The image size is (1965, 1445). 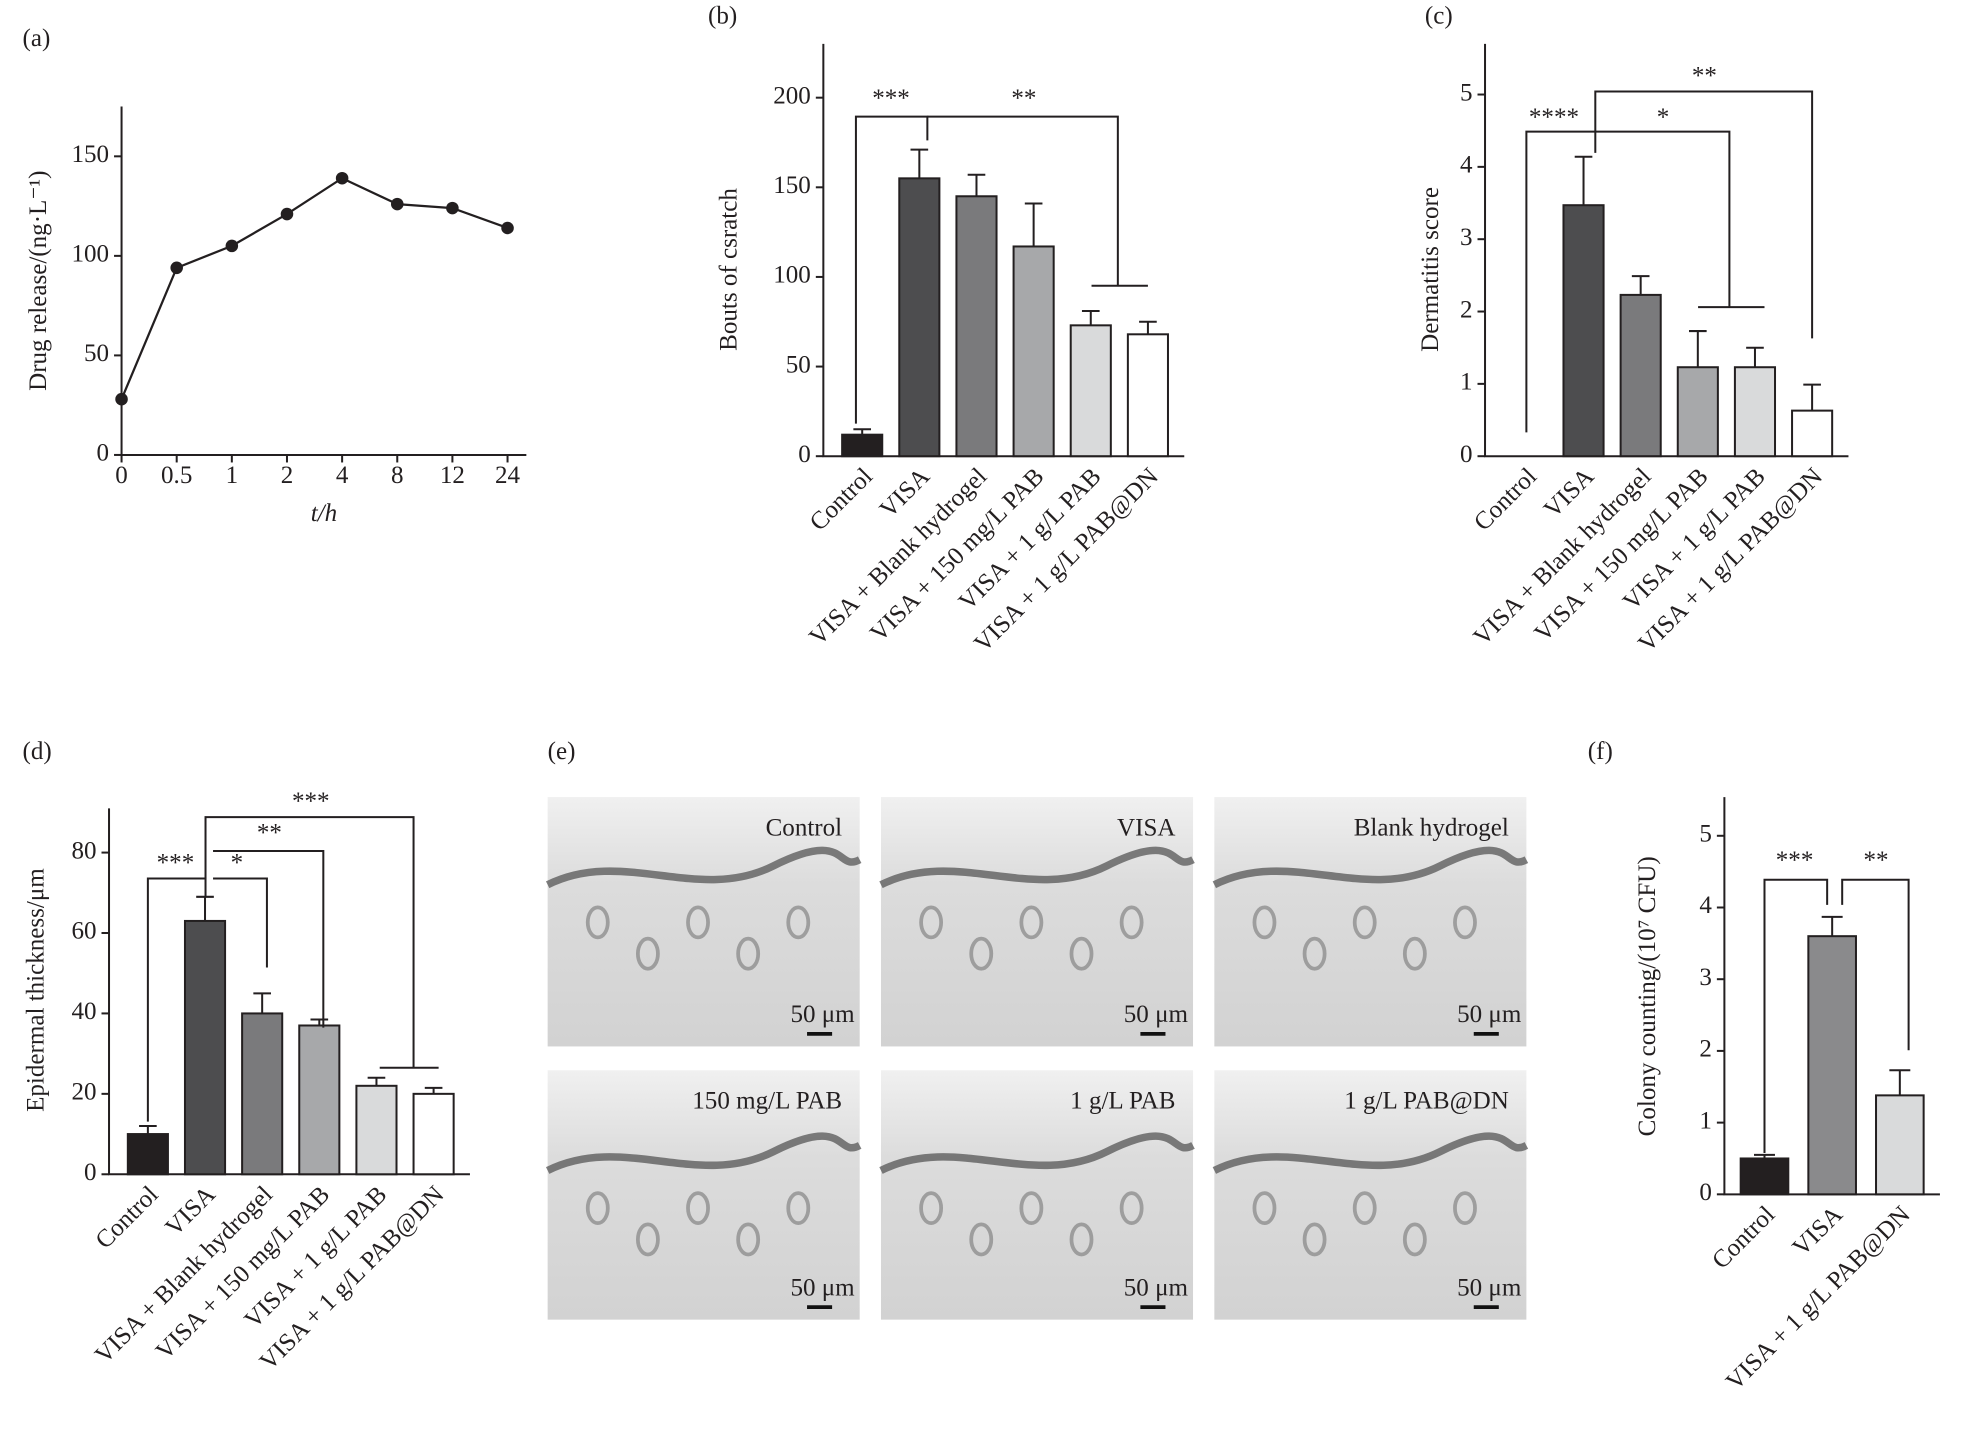 I want to click on panel-label: (a), so click(x=37, y=38).